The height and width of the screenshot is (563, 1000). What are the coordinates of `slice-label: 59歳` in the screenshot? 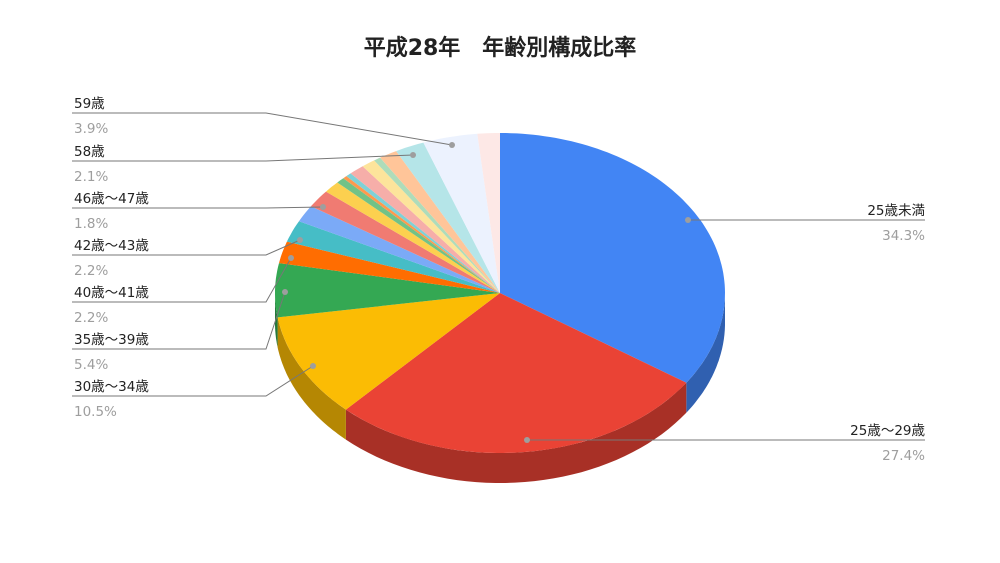 It's located at (89, 104).